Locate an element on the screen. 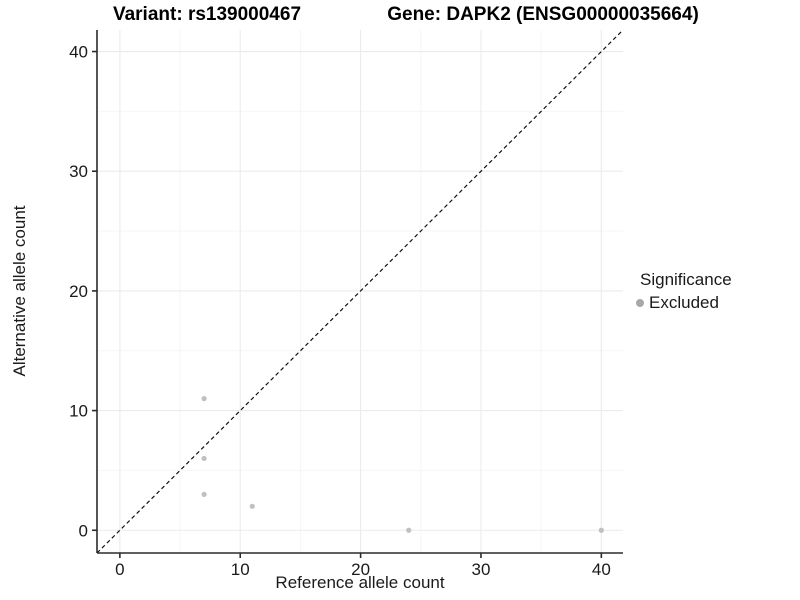 The image size is (800, 600). y-tick-label: 0 is located at coordinates (83, 530).